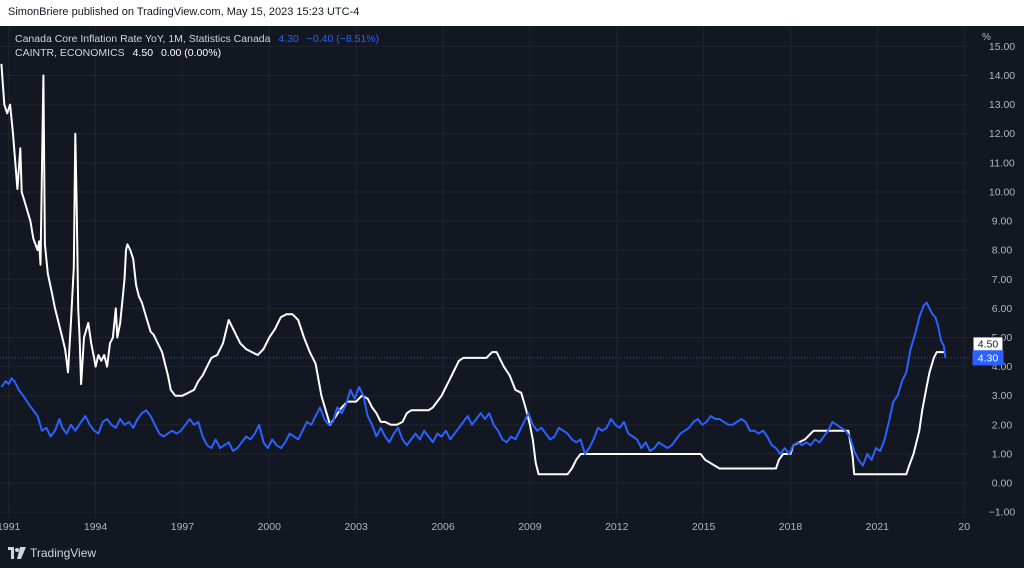 Image resolution: width=1024 pixels, height=568 pixels. I want to click on y-tick-label: −1.00, so click(1002, 513).